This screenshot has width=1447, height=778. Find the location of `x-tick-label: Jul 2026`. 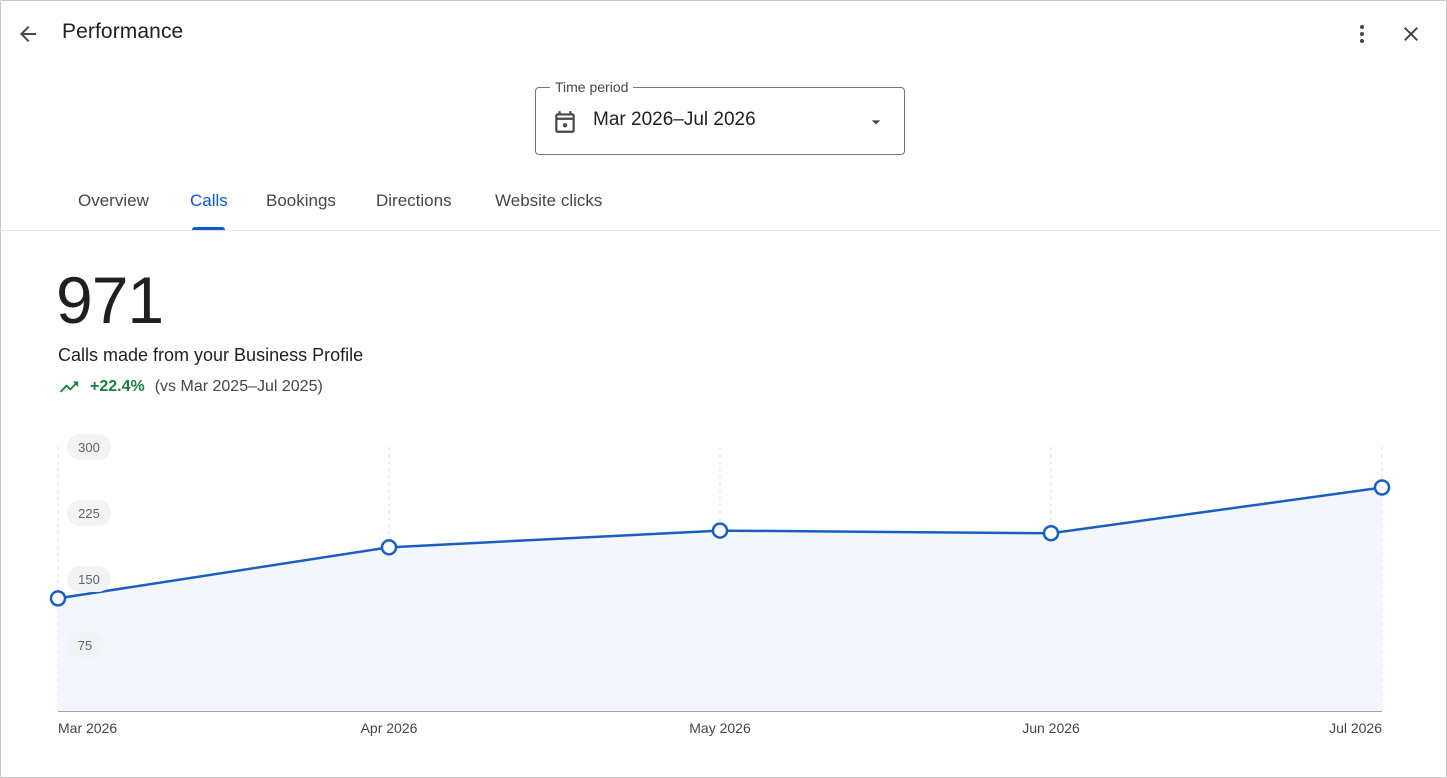

x-tick-label: Jul 2026 is located at coordinates (1355, 728).